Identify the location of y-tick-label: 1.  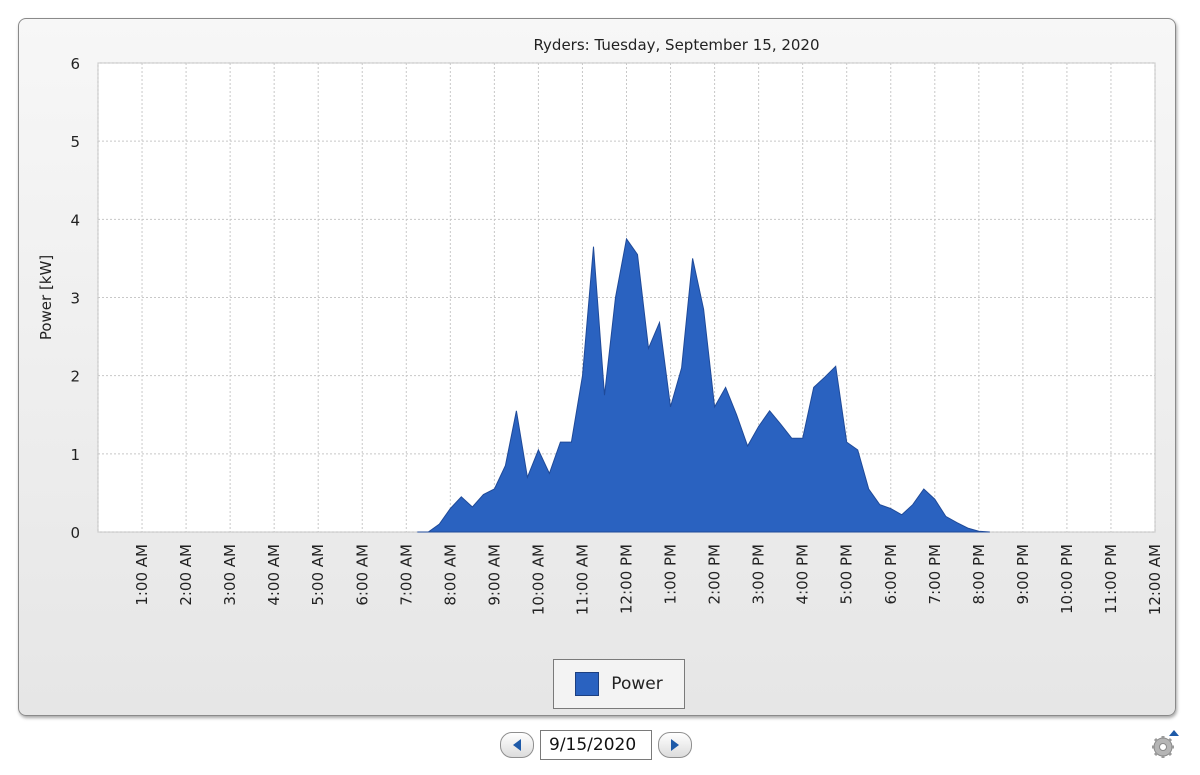
(75, 455).